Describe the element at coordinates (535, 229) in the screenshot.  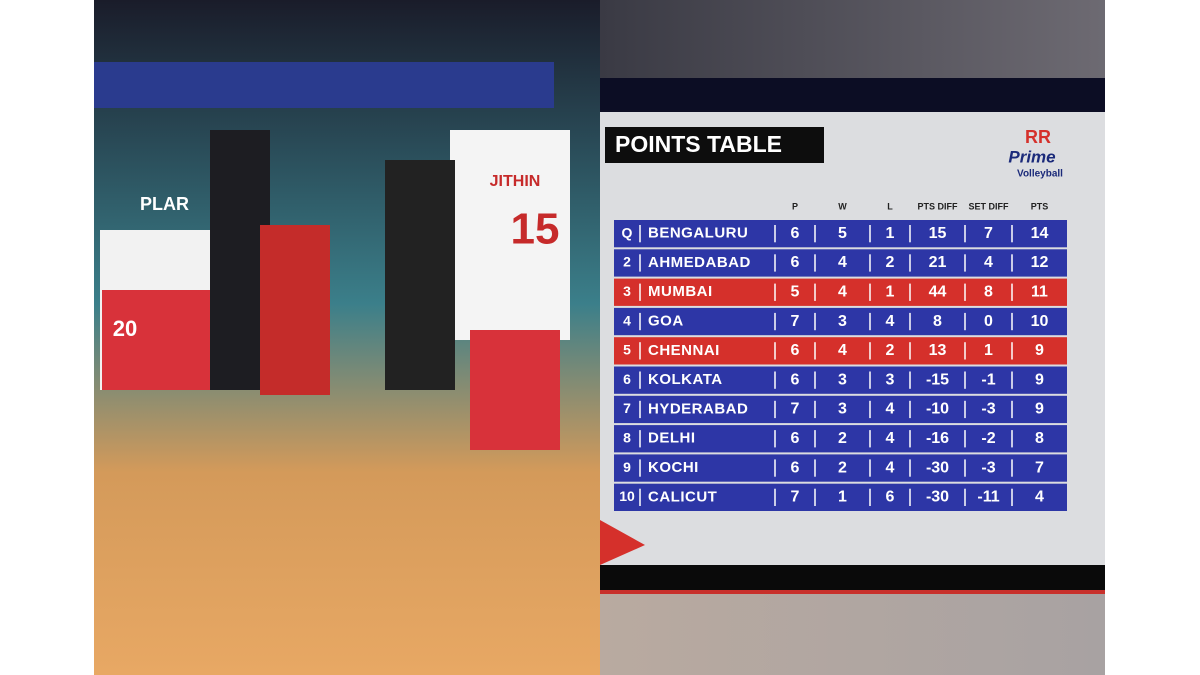
I see `jersey-number: 15` at that location.